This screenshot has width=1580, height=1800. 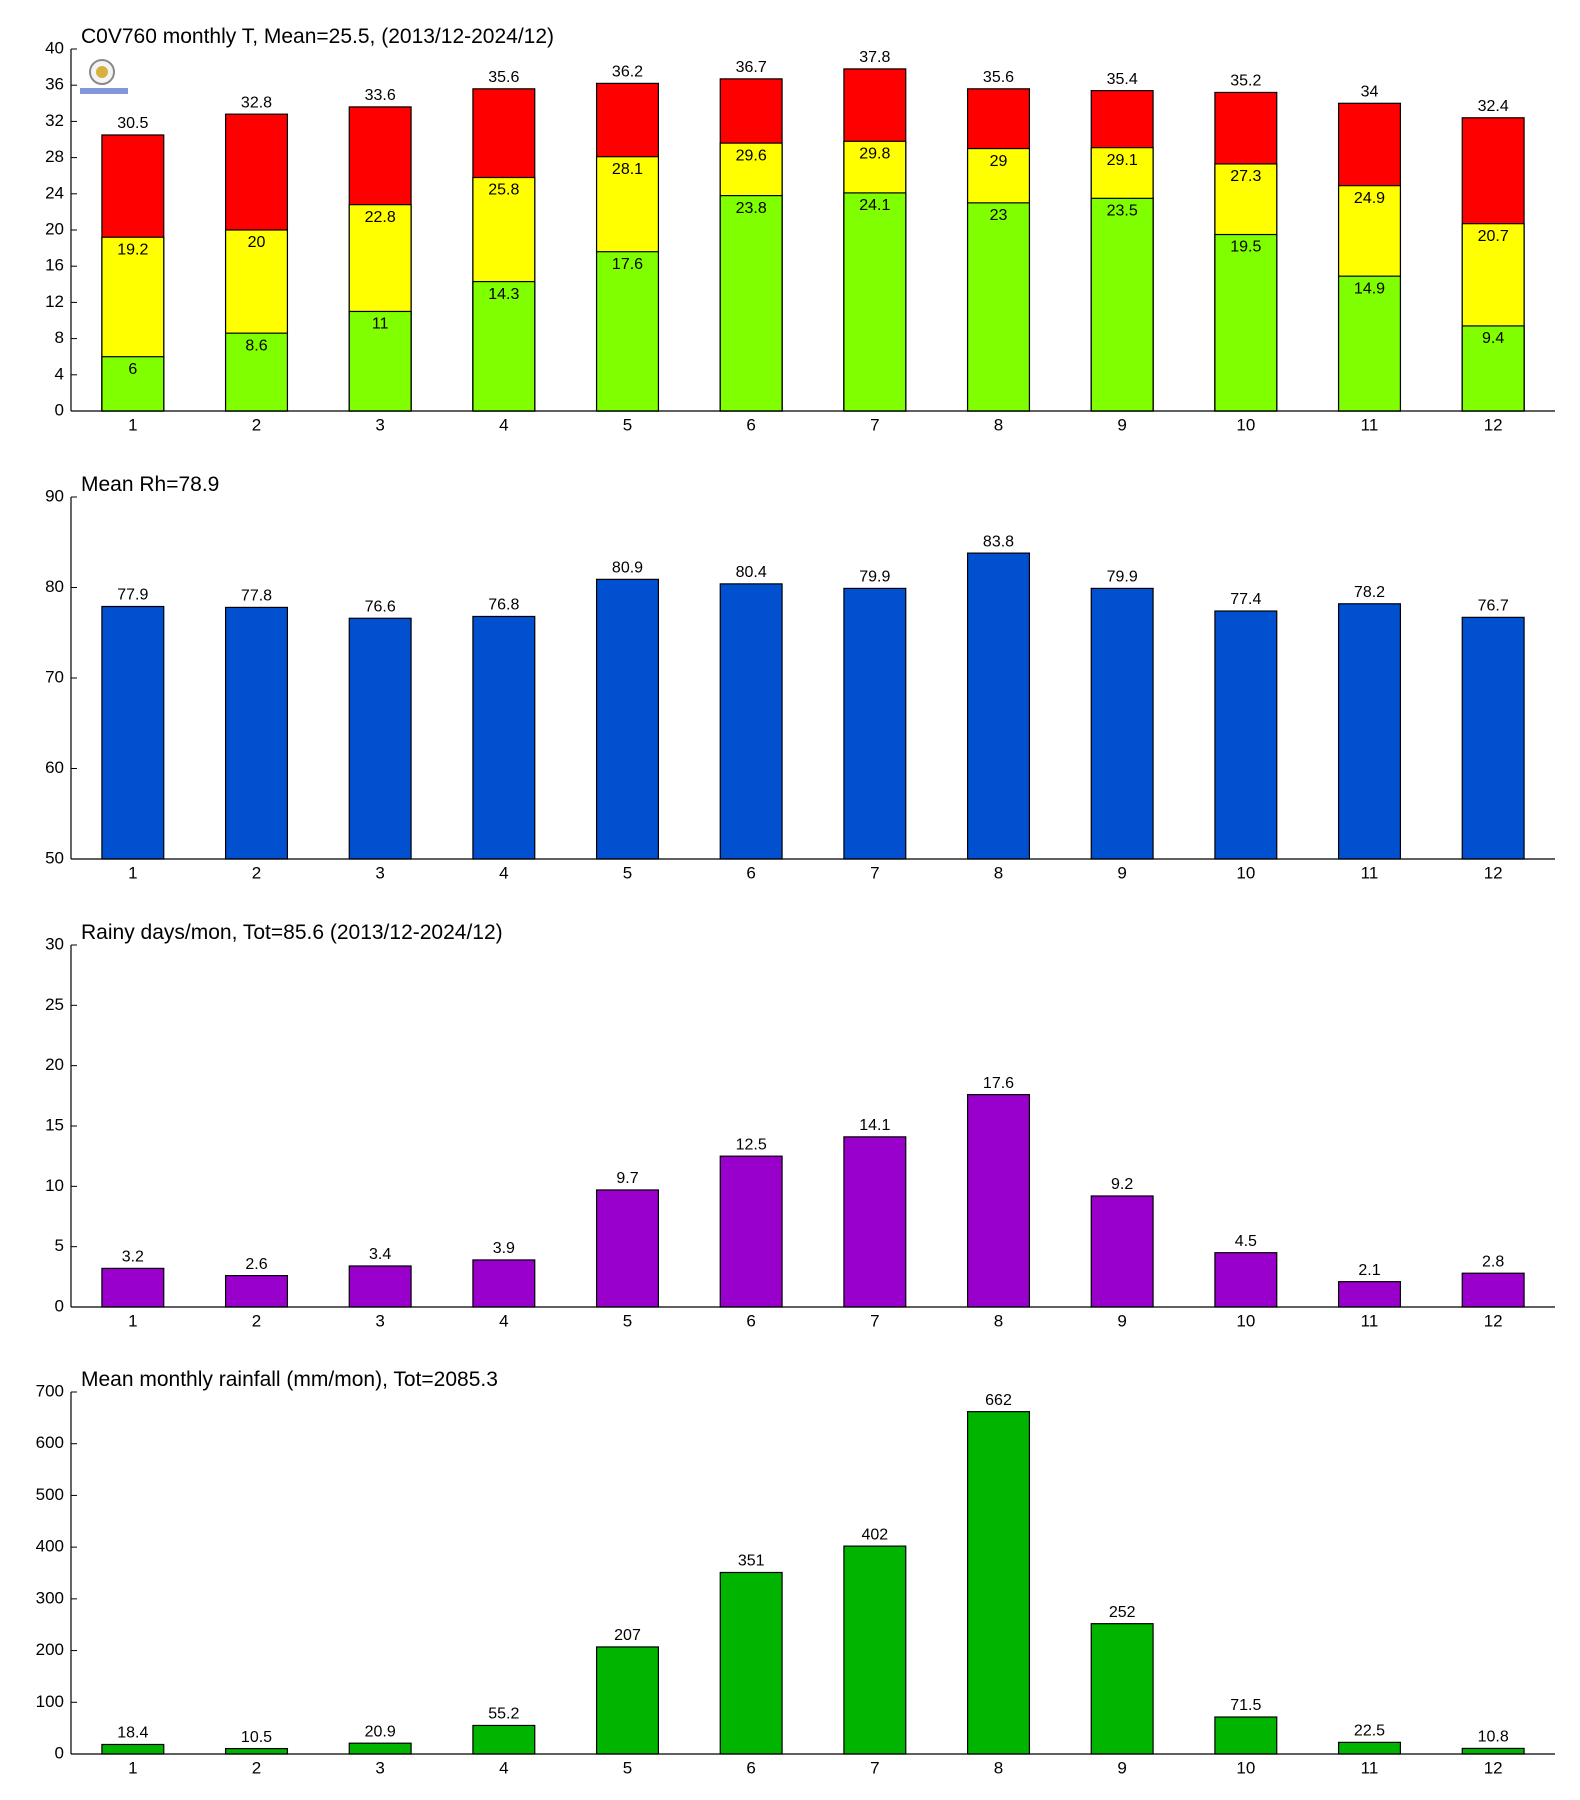 I want to click on x-tick-label: 8, so click(x=998, y=424).